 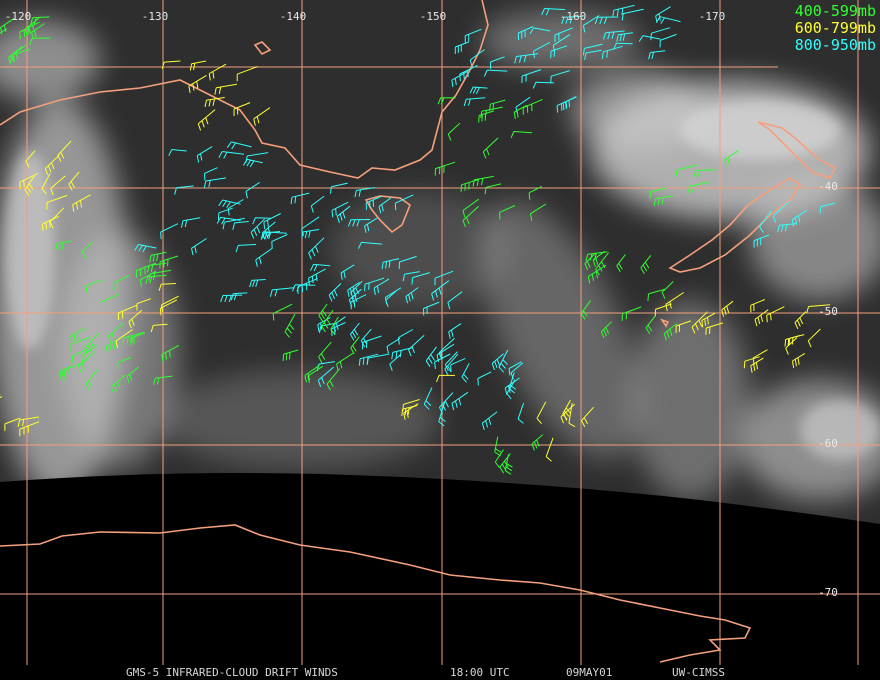 I want to click on footer-product: GMS-5 INFRARED-CLOUD DRIFT WINDS, so click(x=232, y=672).